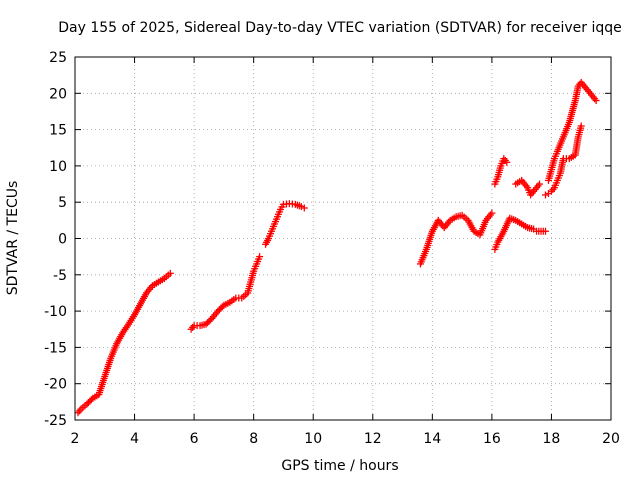  Describe the element at coordinates (456, 238) in the screenshot. I see `series-seg4` at that location.